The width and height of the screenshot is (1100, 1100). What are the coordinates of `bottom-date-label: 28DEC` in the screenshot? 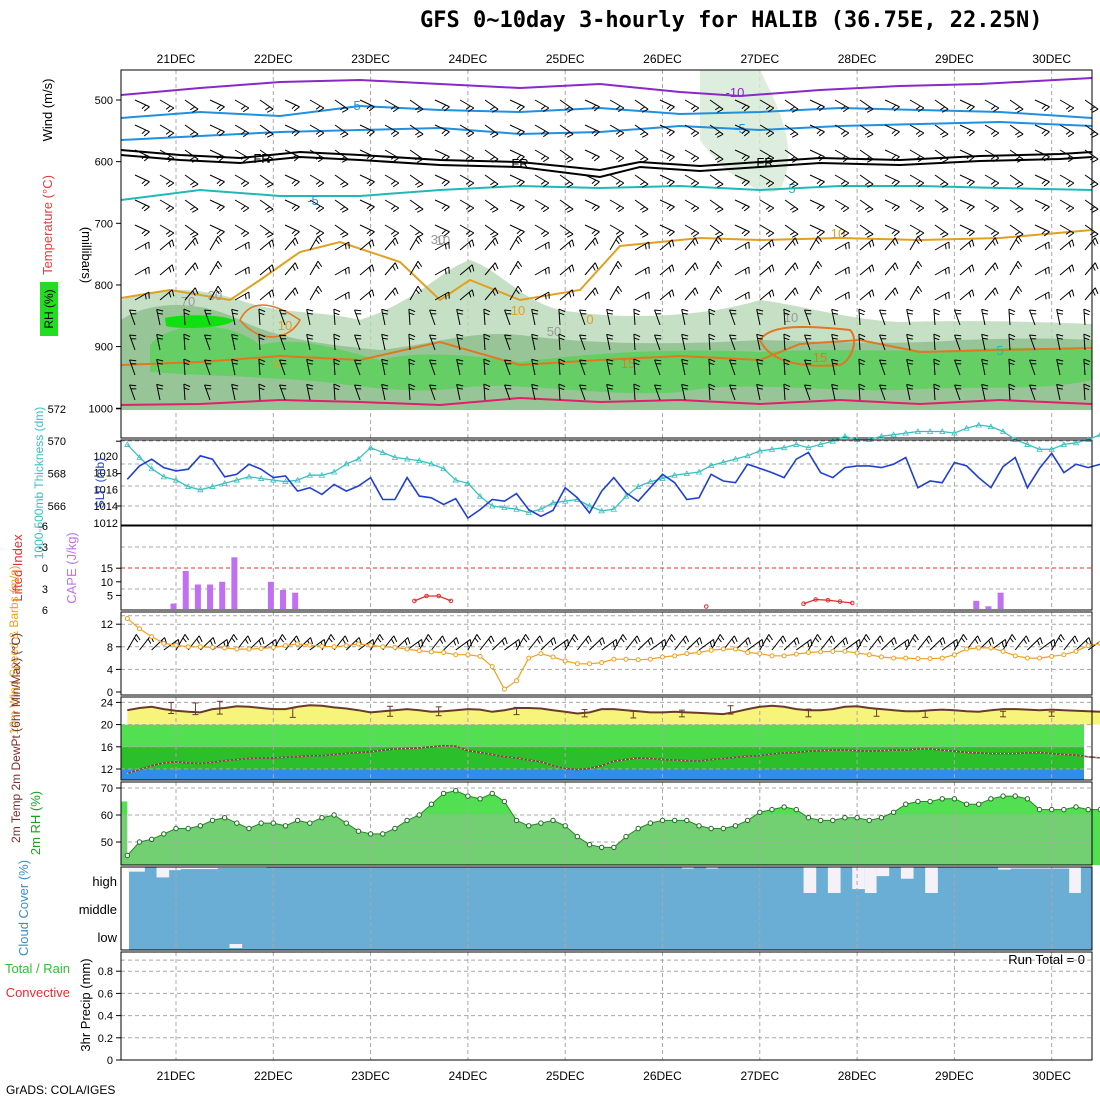 It's located at (857, 1076).